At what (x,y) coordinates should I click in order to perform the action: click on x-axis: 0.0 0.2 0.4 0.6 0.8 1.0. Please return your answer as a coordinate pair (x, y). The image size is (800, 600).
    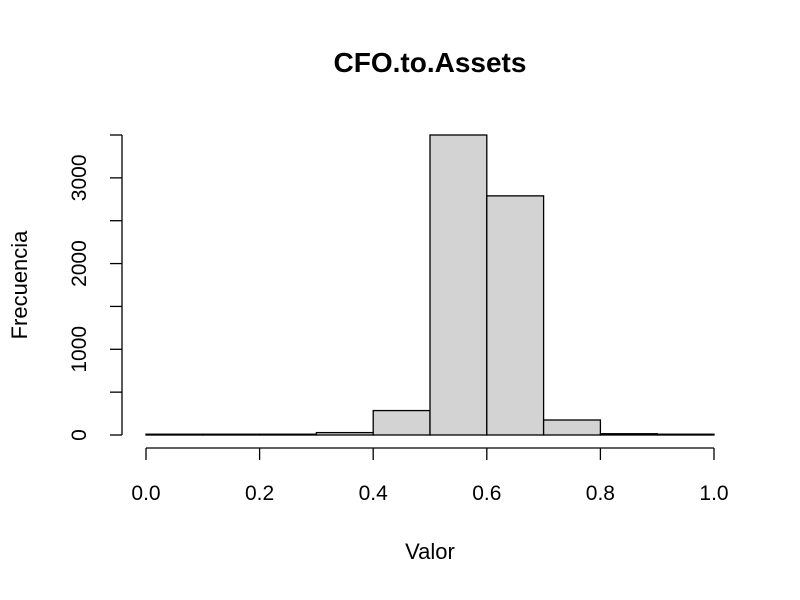
    Looking at the image, I should click on (430, 476).